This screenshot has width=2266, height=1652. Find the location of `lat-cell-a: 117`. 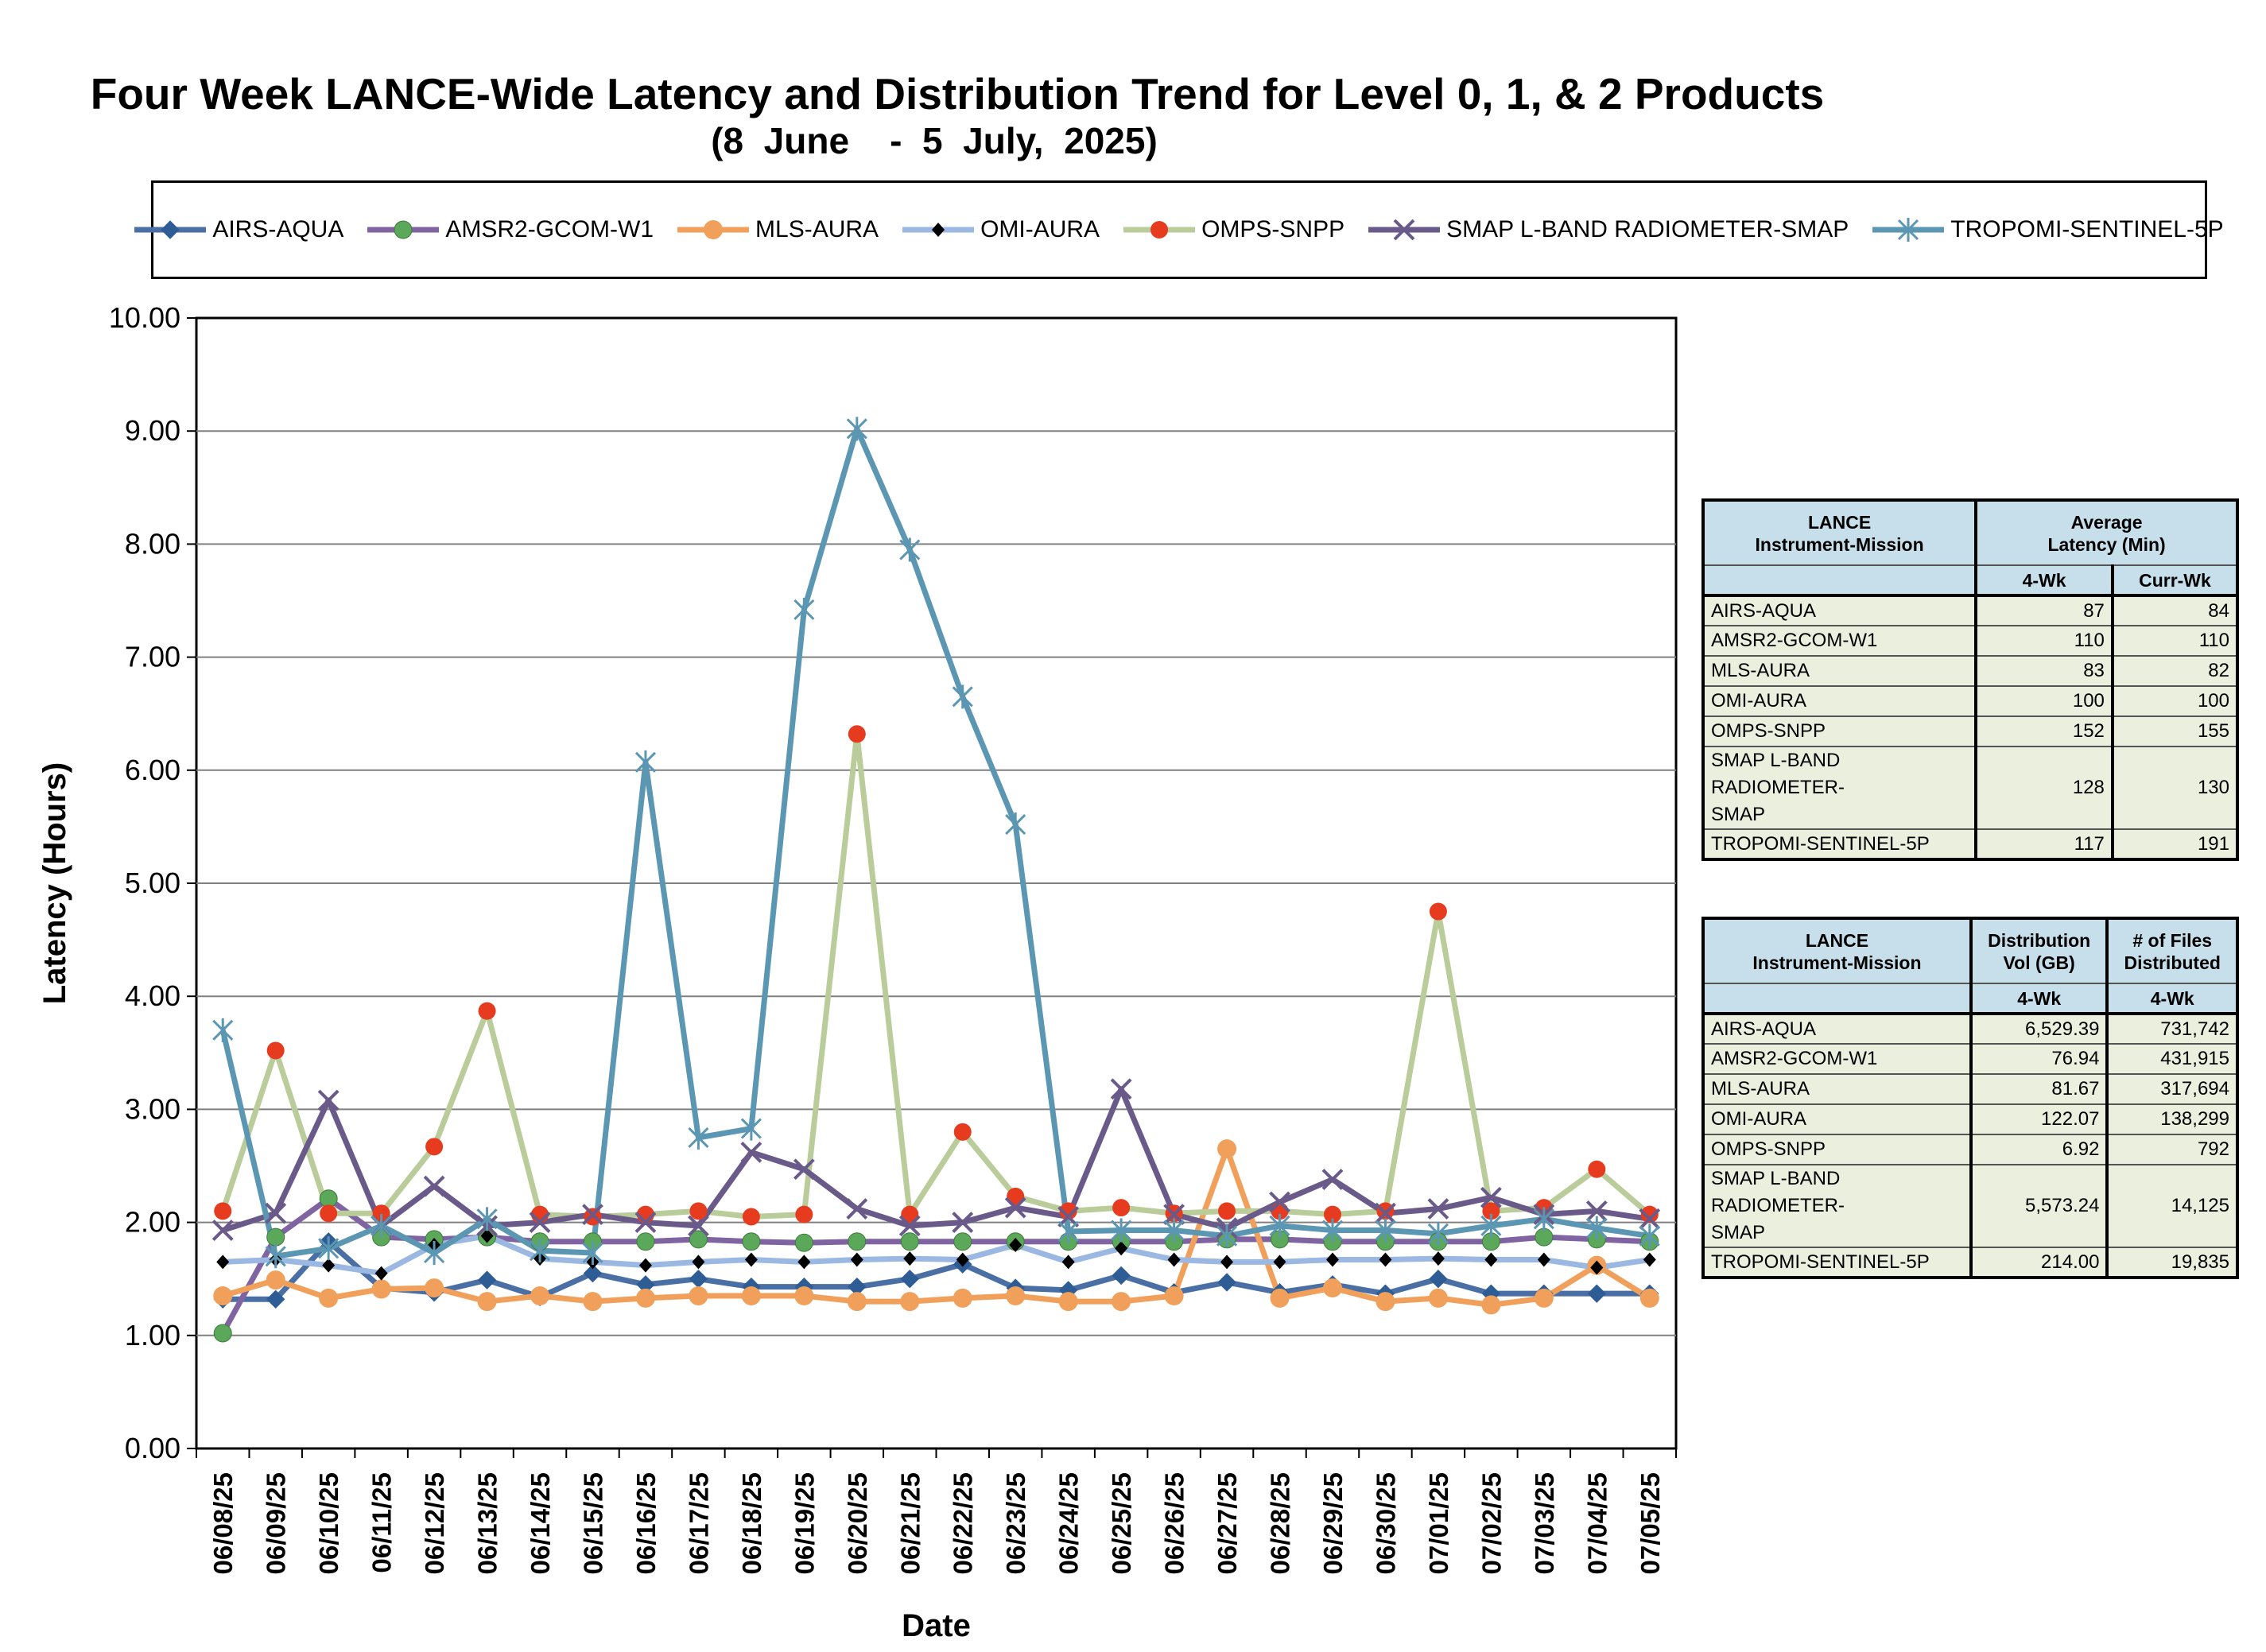

lat-cell-a: 117 is located at coordinates (2045, 844).